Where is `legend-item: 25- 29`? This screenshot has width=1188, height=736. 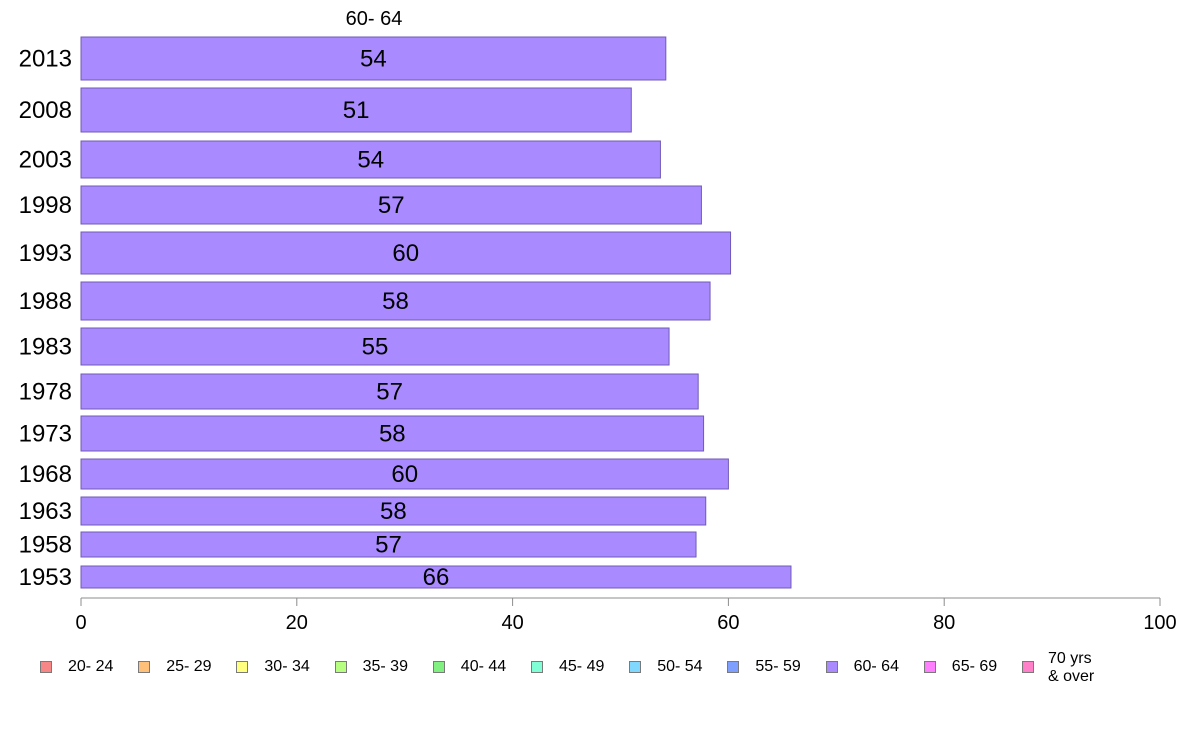 legend-item: 25- 29 is located at coordinates (175, 663).